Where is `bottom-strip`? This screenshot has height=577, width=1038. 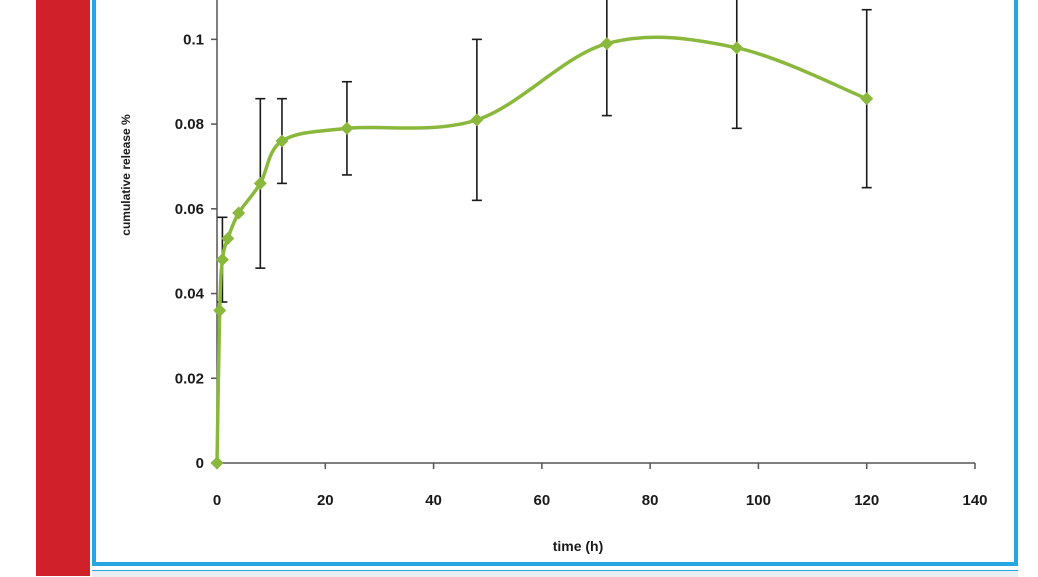
bottom-strip is located at coordinates (555, 573).